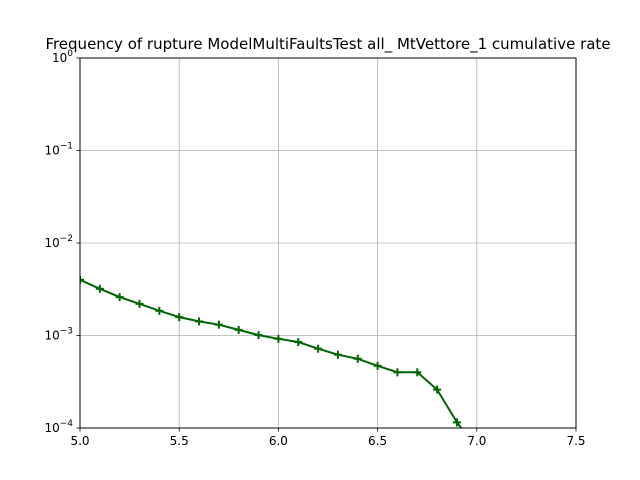  Describe the element at coordinates (328, 438) in the screenshot. I see `x-axis-ticks: 5.0 5.5 6.0 6.5 7.0 7.5` at that location.